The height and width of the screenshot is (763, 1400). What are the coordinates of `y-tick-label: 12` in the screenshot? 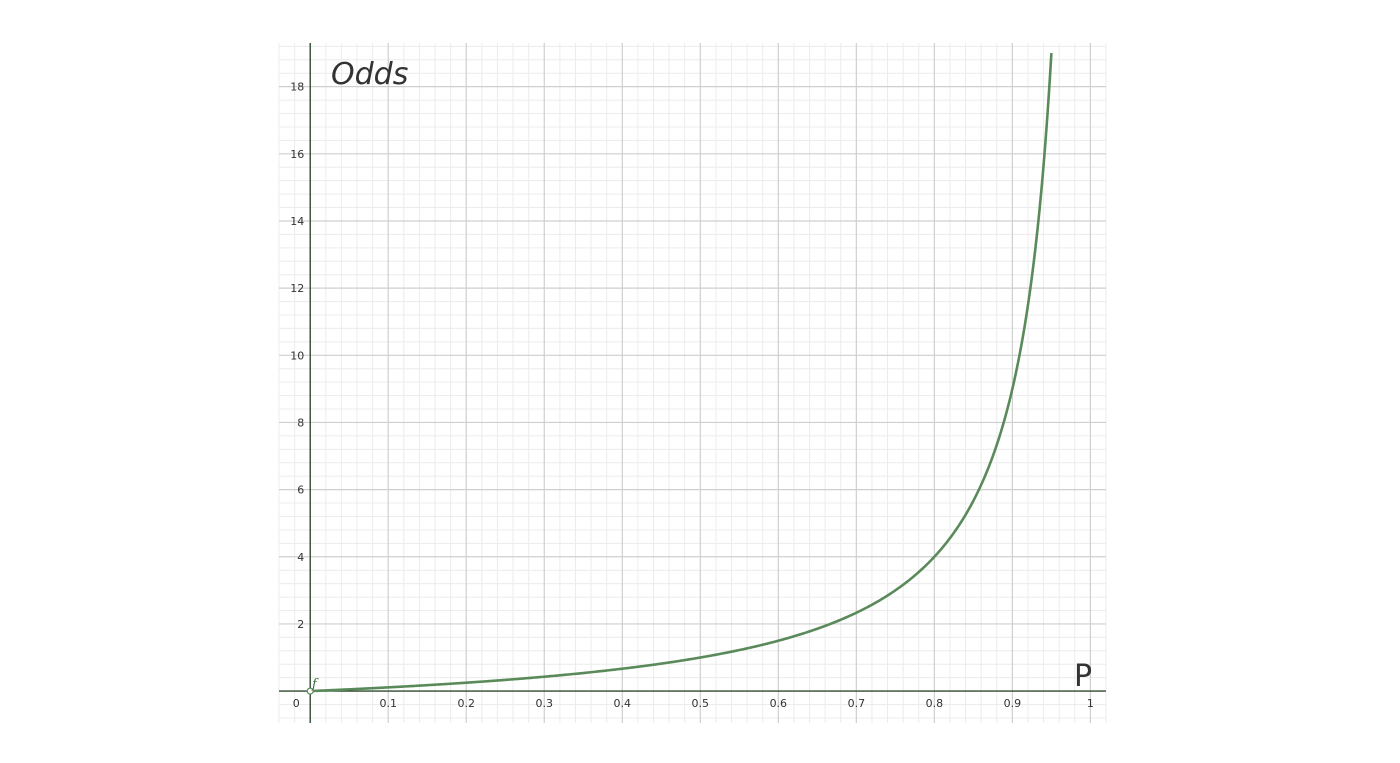 It's located at (297, 288).